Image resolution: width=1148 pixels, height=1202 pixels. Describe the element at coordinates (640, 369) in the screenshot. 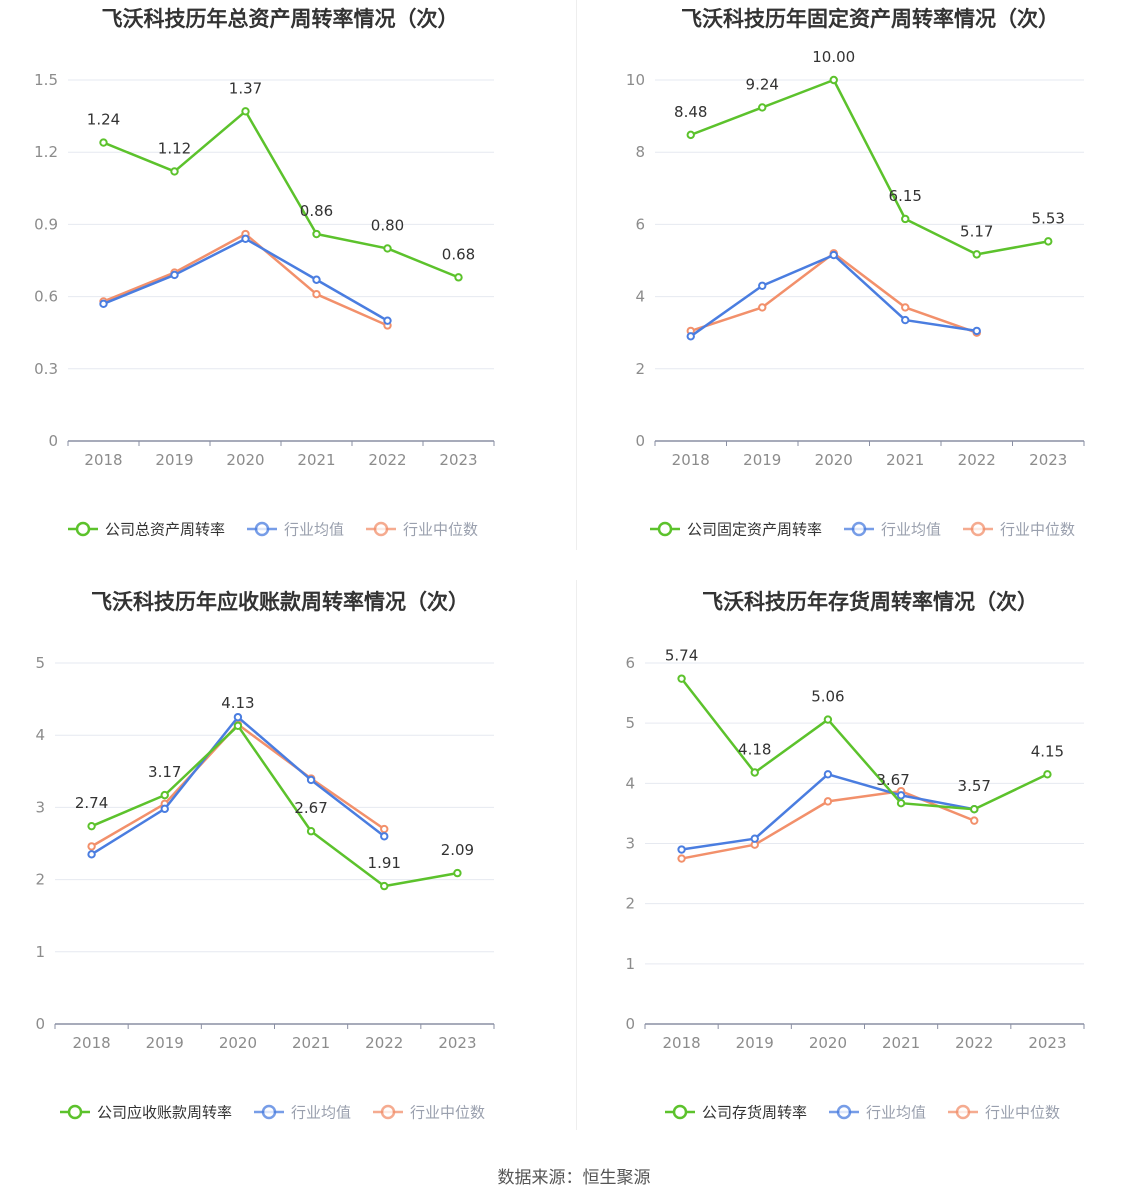

I see `y-tick-label: 2` at that location.